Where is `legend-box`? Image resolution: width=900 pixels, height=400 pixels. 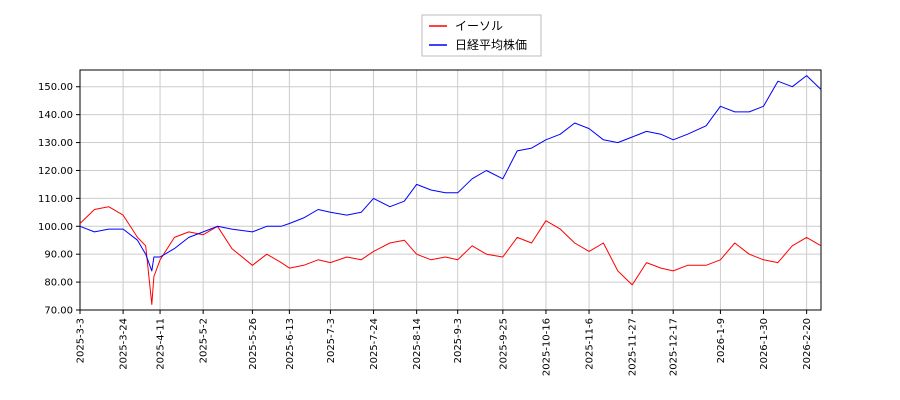 legend-box is located at coordinates (481, 35).